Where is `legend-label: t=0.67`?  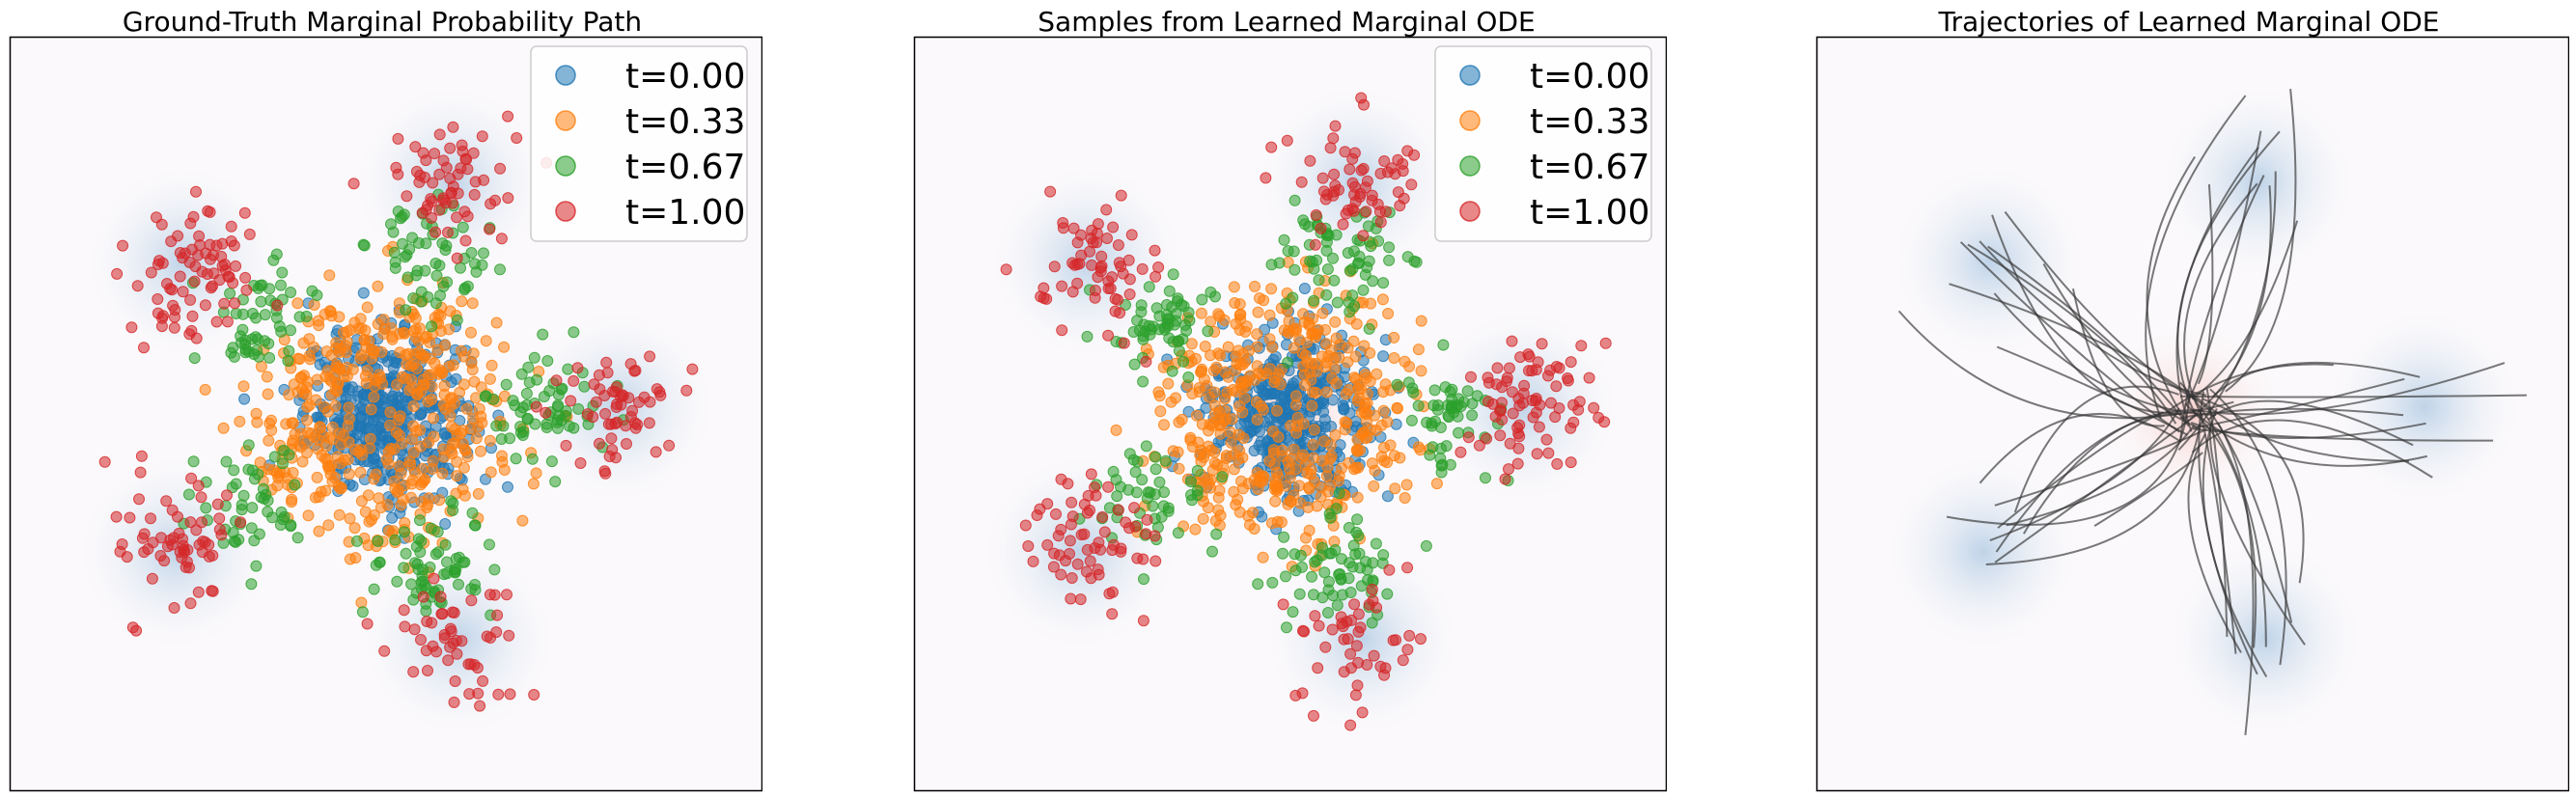 legend-label: t=0.67 is located at coordinates (685, 167).